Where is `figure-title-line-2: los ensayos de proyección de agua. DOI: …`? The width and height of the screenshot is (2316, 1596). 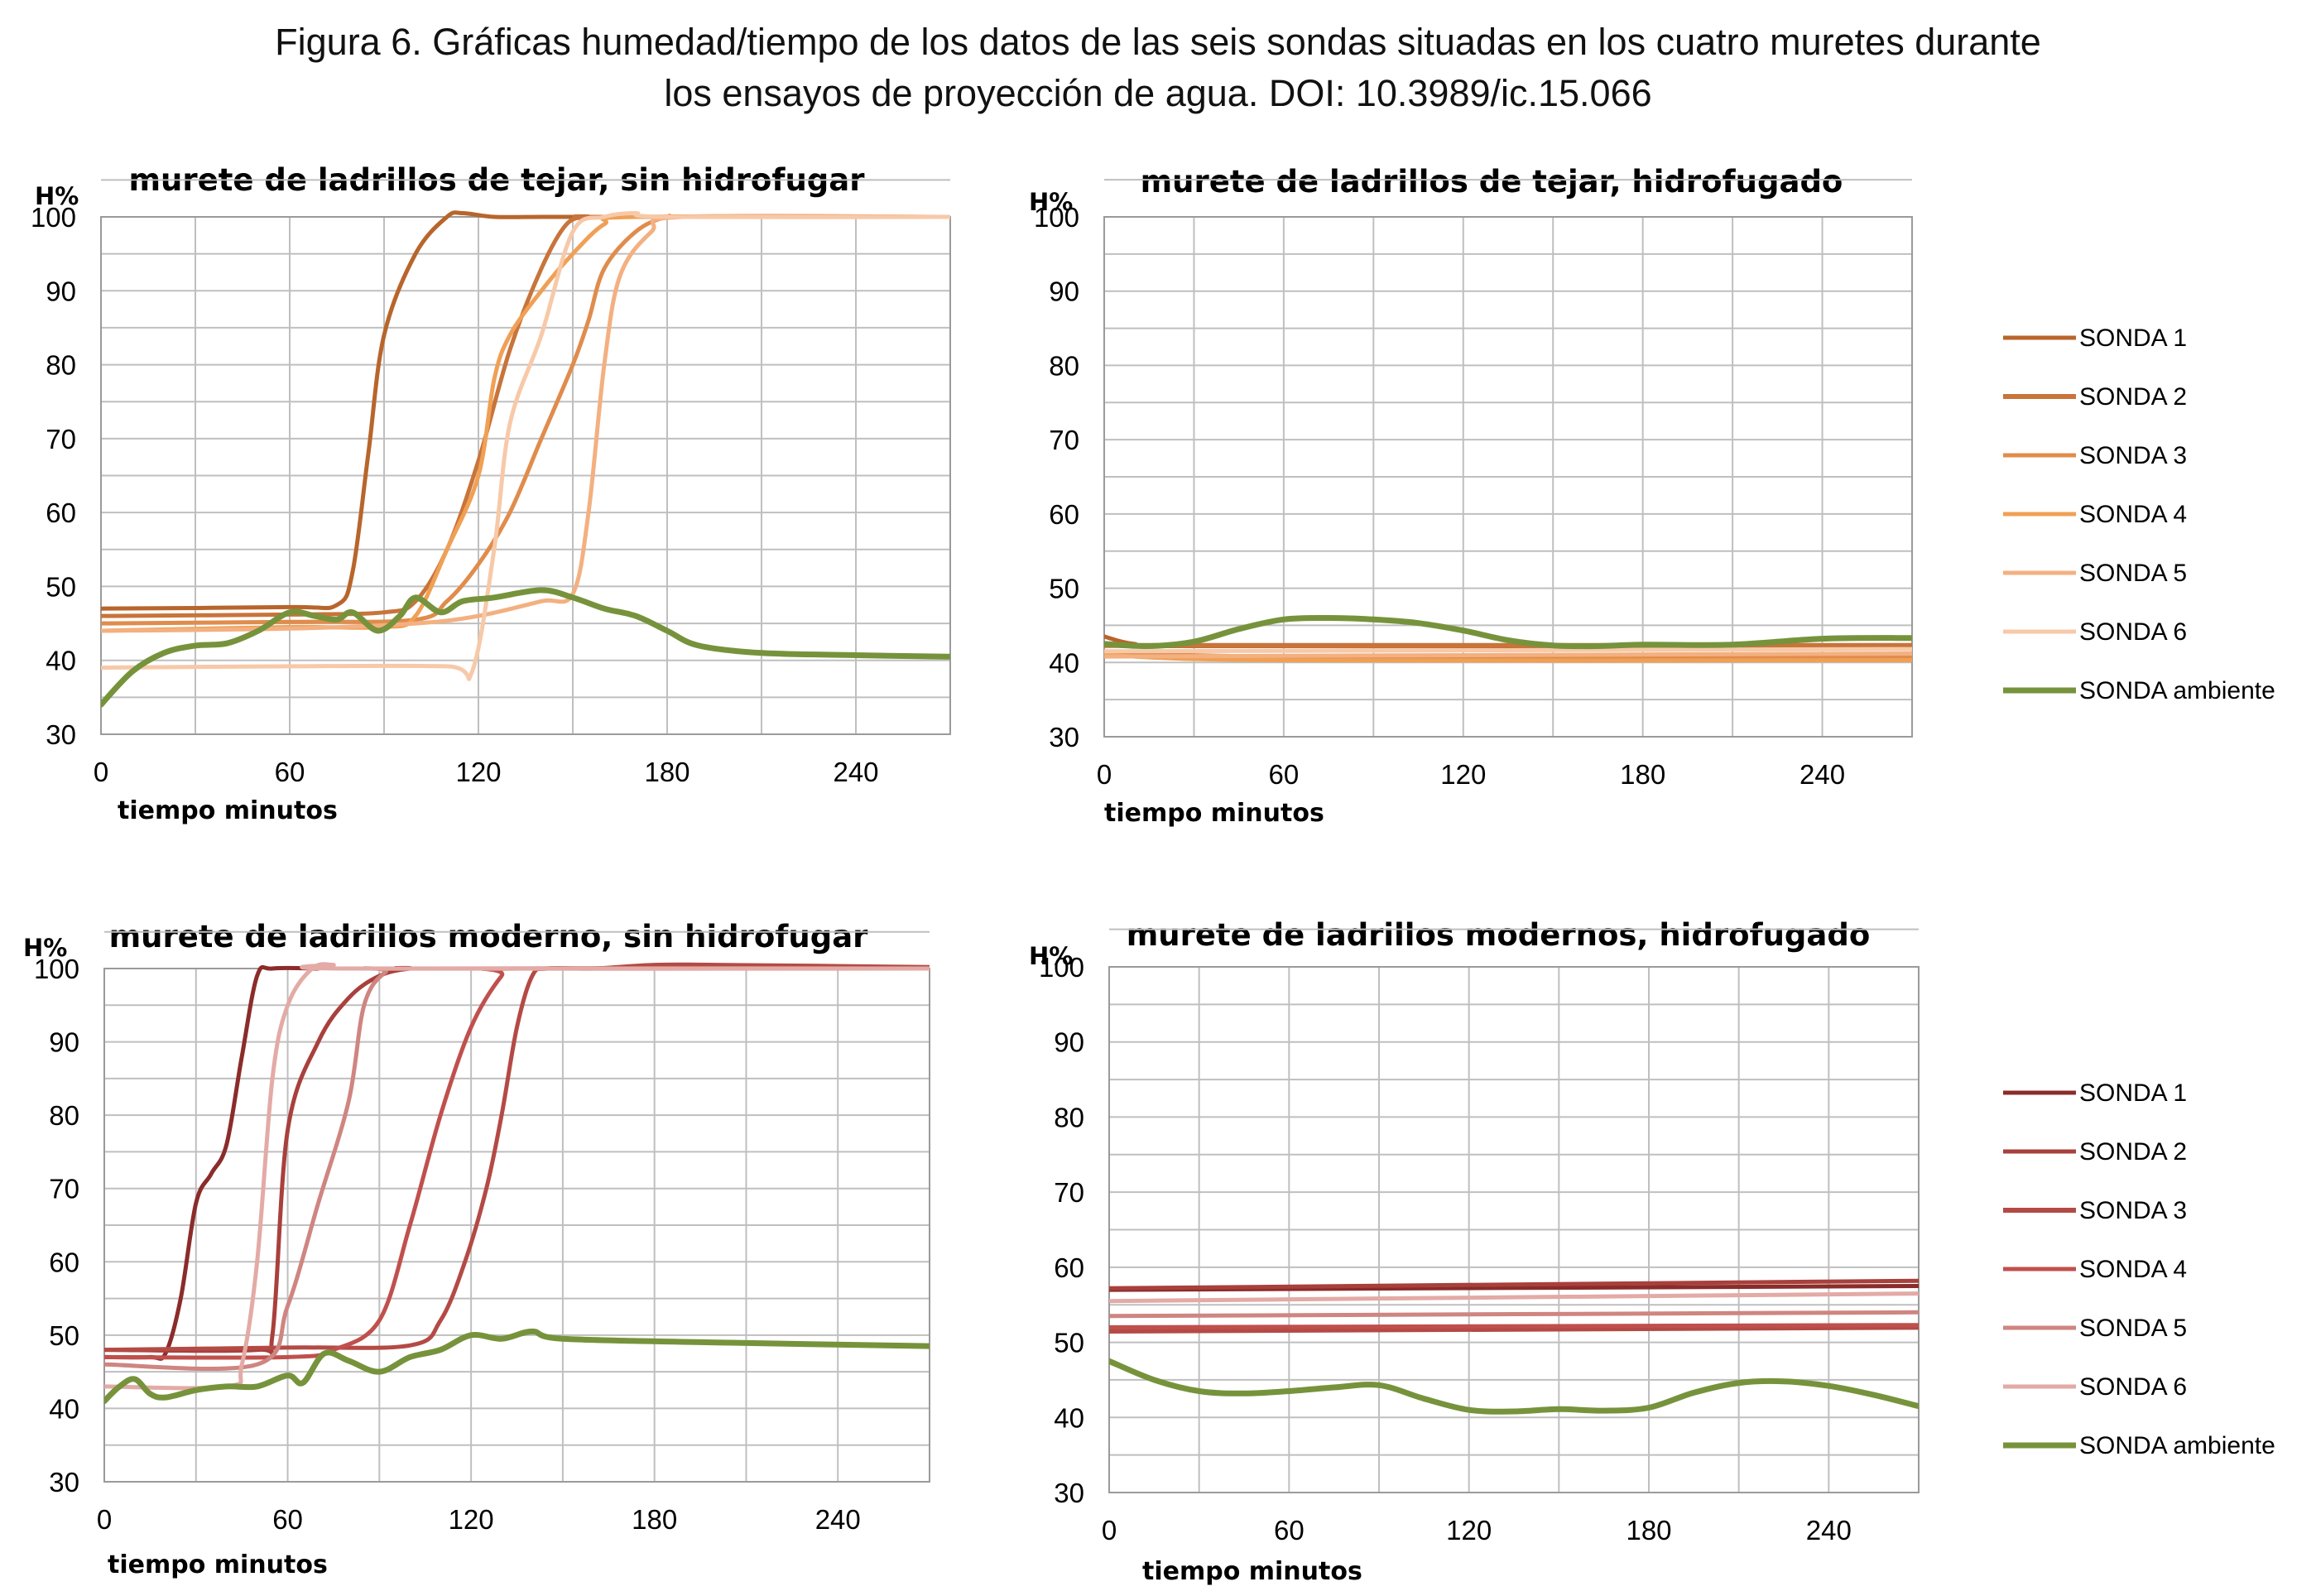
figure-title-line-2: los ensayos de proyección de agua. DOI: … is located at coordinates (1158, 93).